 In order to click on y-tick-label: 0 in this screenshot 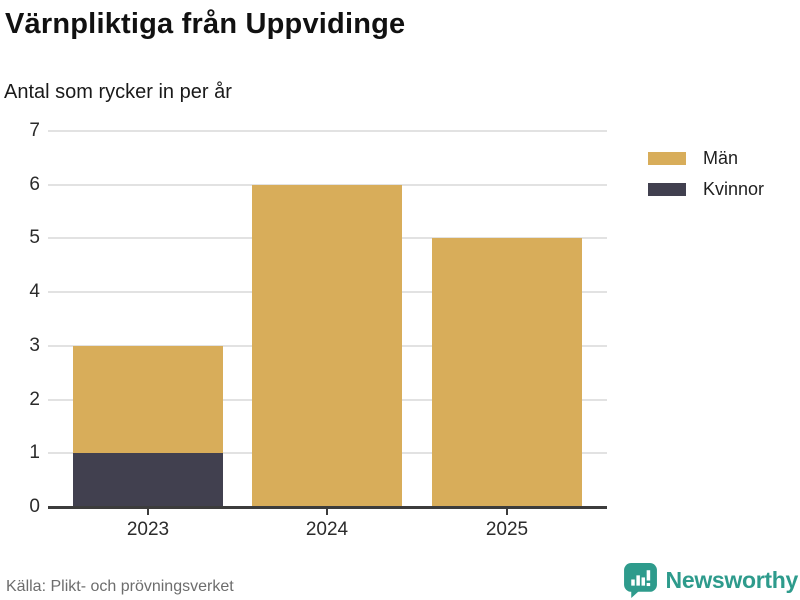, I will do `click(34, 506)`.